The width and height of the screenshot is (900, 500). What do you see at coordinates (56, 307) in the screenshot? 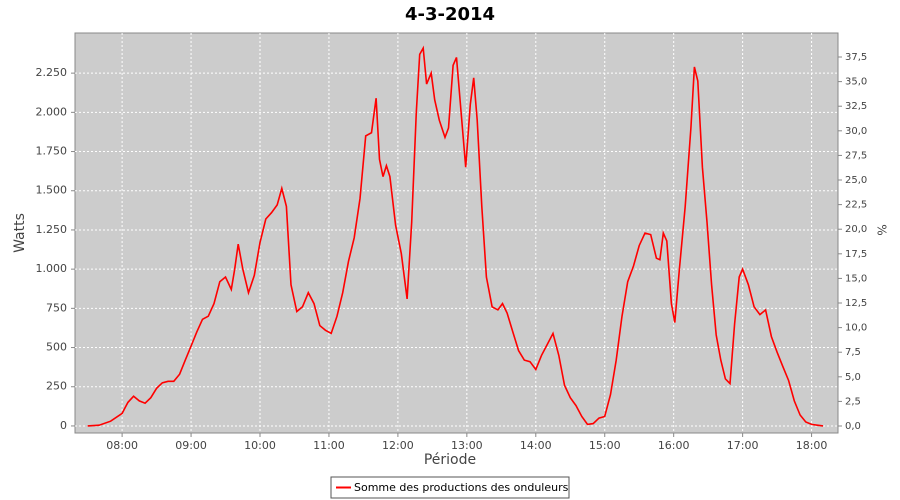
I see `y-tick-label: 750` at bounding box center [56, 307].